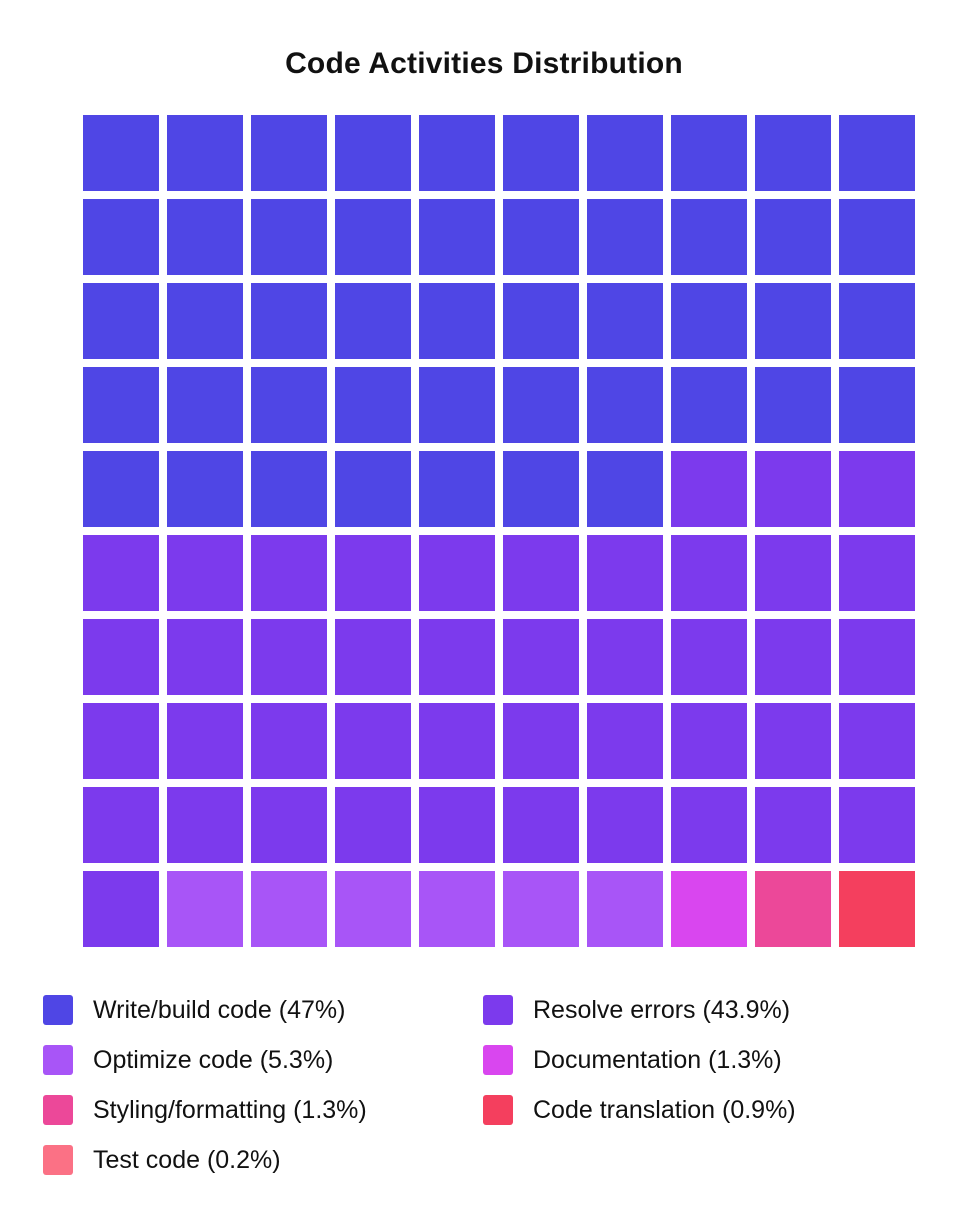  I want to click on legend-item: Write/build code (47%), so click(194, 1010).